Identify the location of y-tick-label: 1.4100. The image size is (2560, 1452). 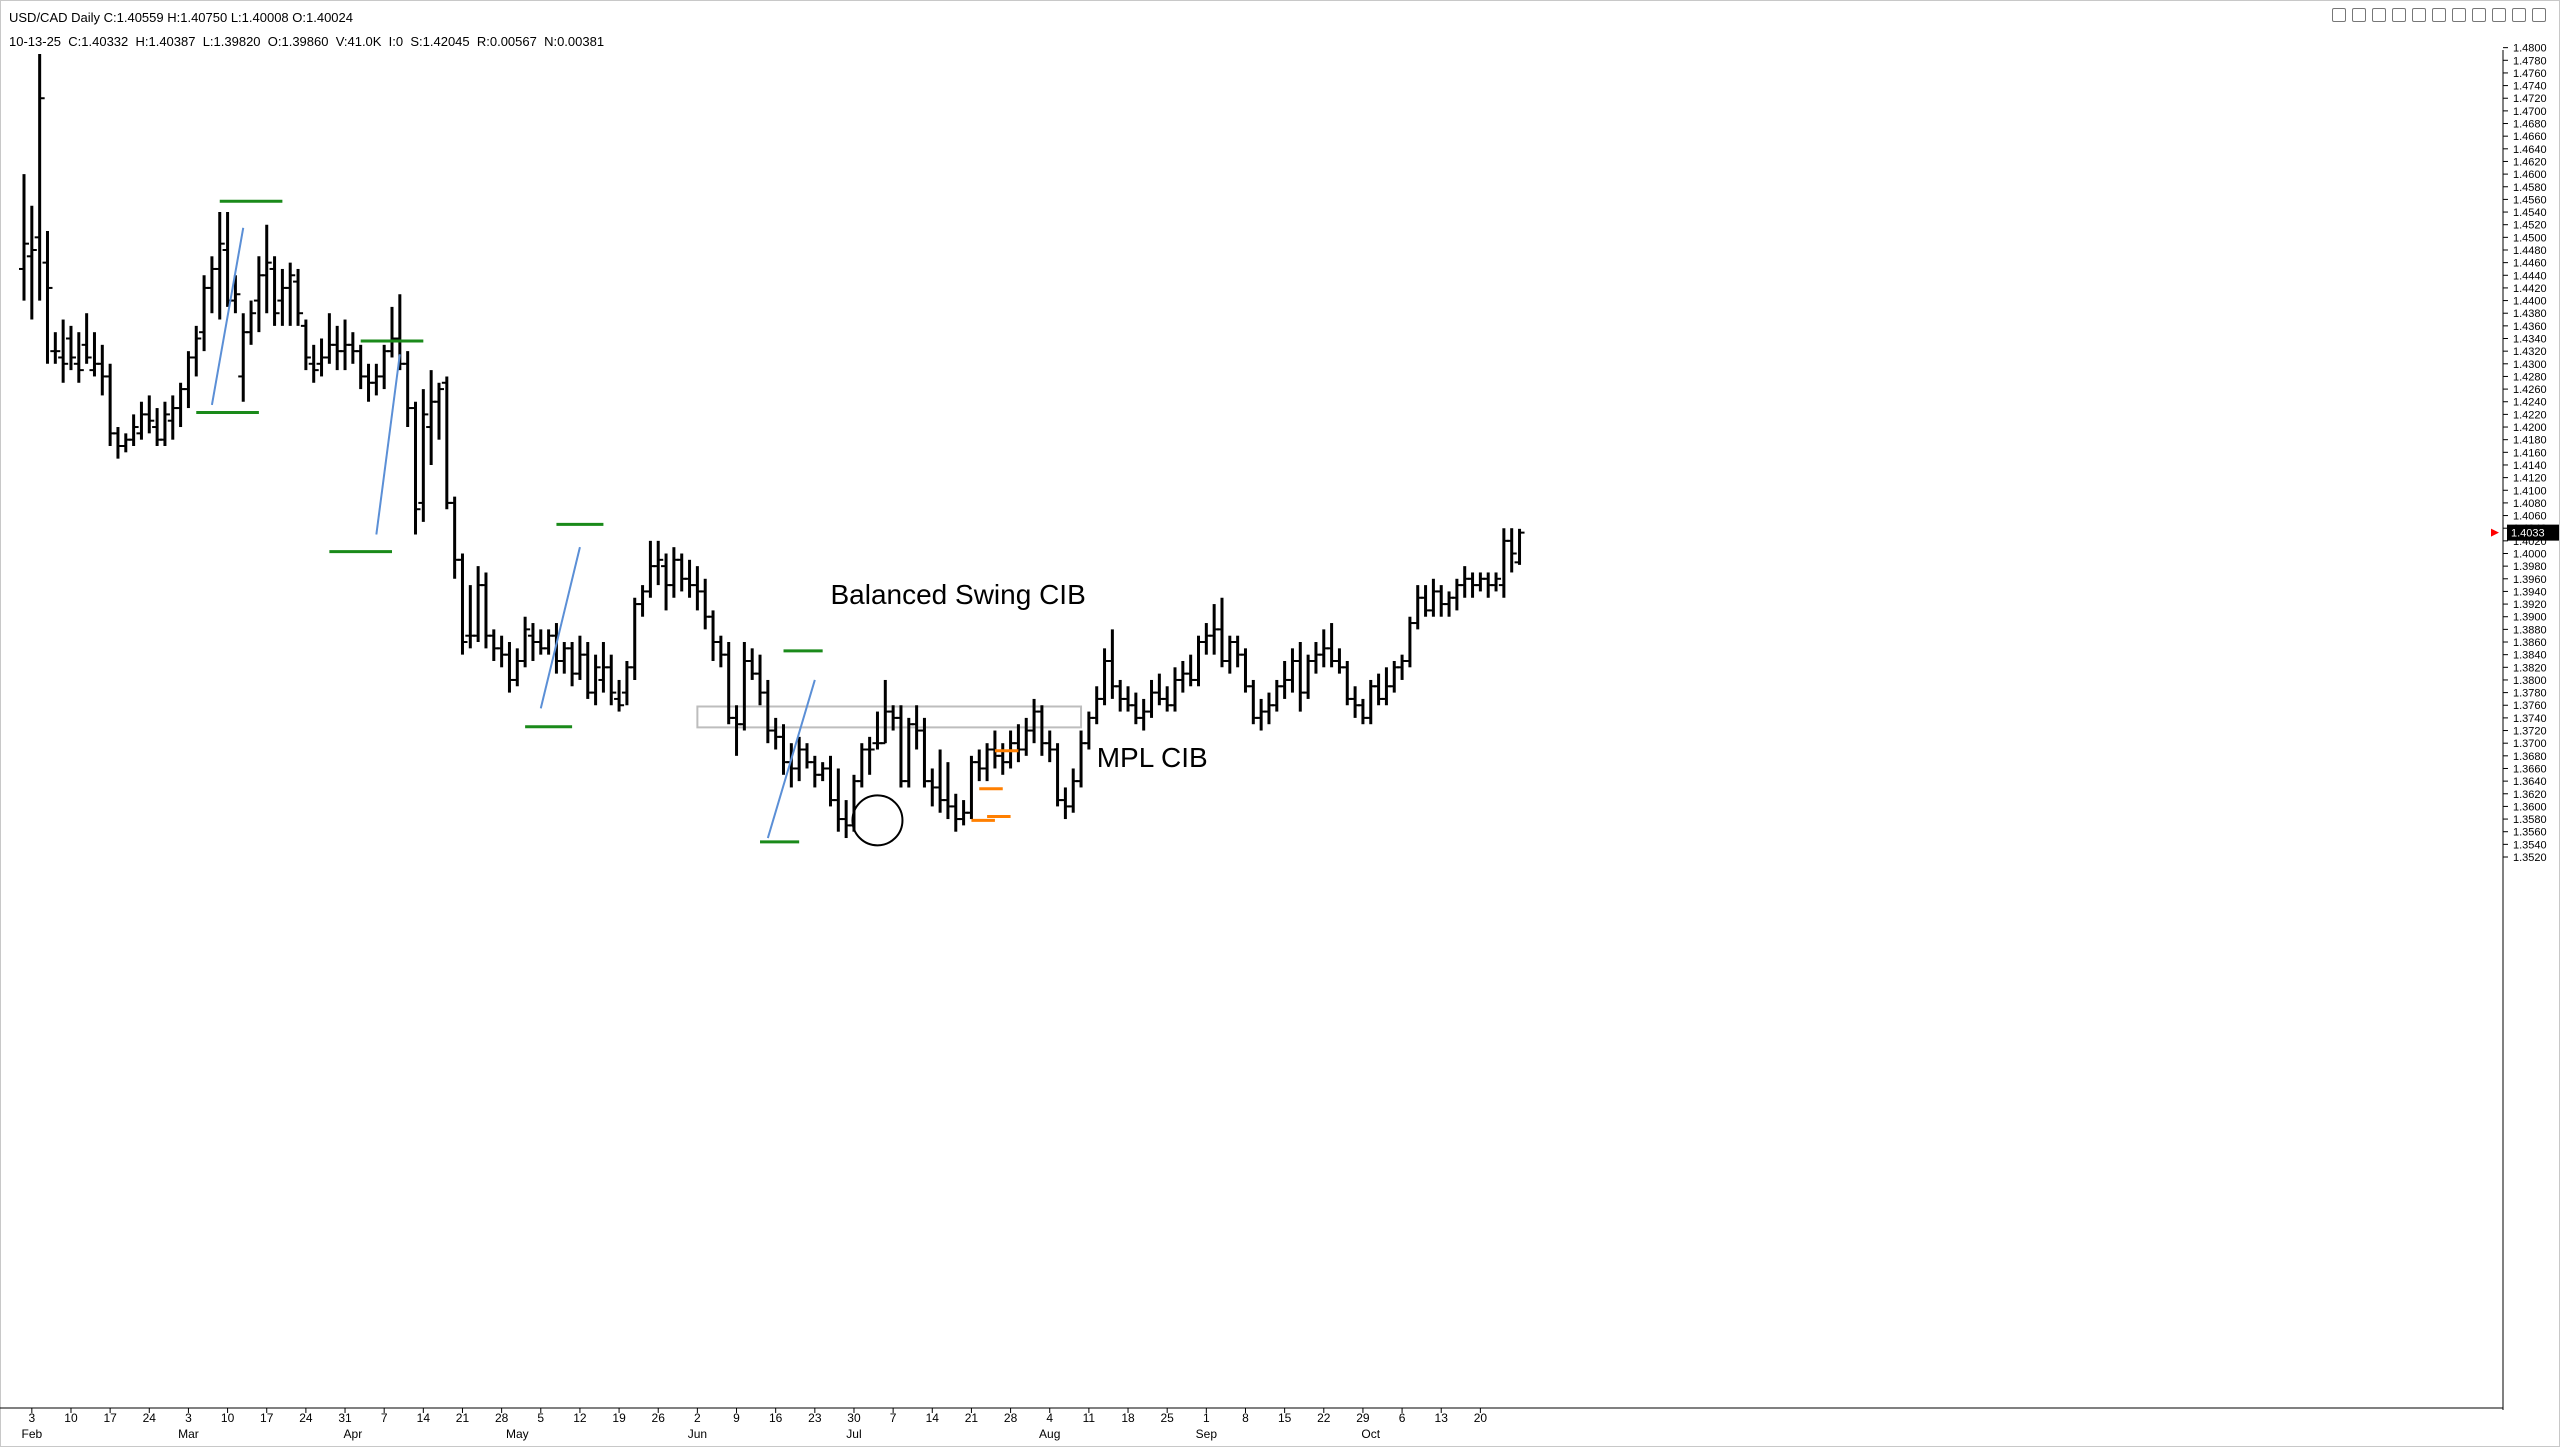
(2530, 491).